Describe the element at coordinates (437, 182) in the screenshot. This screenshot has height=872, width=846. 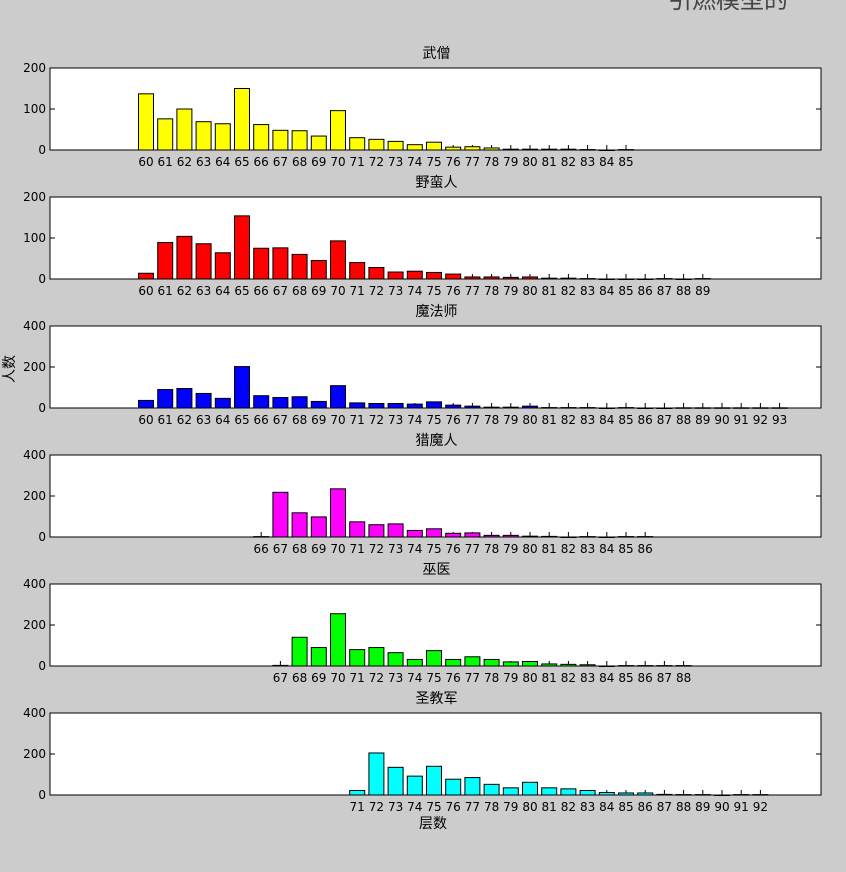
I see `chart-title: 野蛮人` at that location.